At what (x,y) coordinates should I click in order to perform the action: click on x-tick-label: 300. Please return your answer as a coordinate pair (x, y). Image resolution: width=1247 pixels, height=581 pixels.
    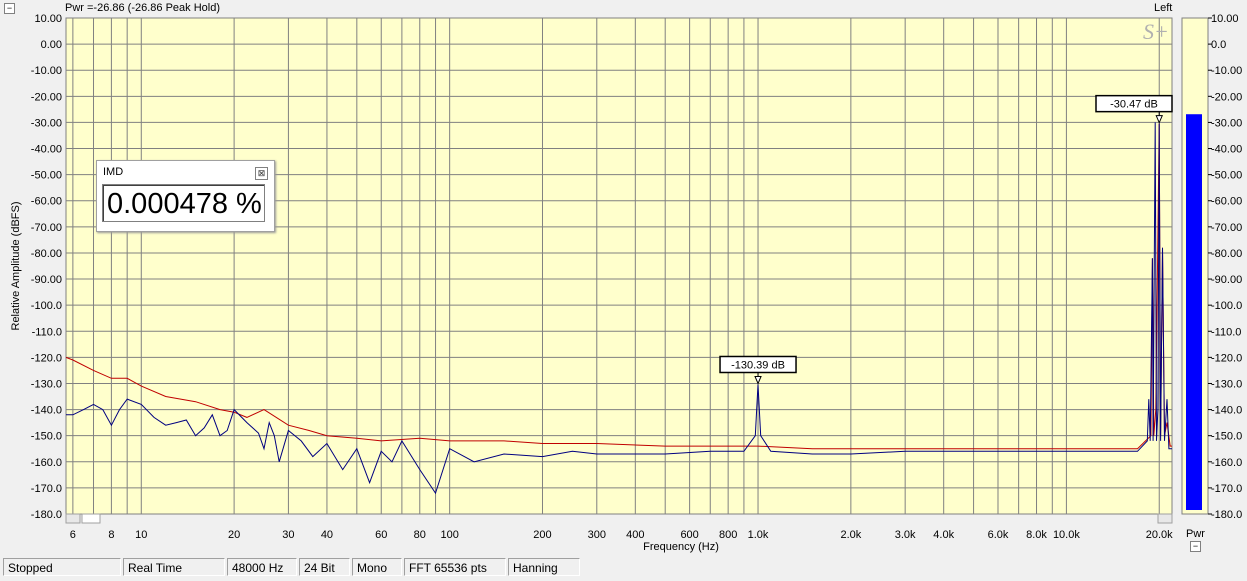
    Looking at the image, I should click on (597, 535).